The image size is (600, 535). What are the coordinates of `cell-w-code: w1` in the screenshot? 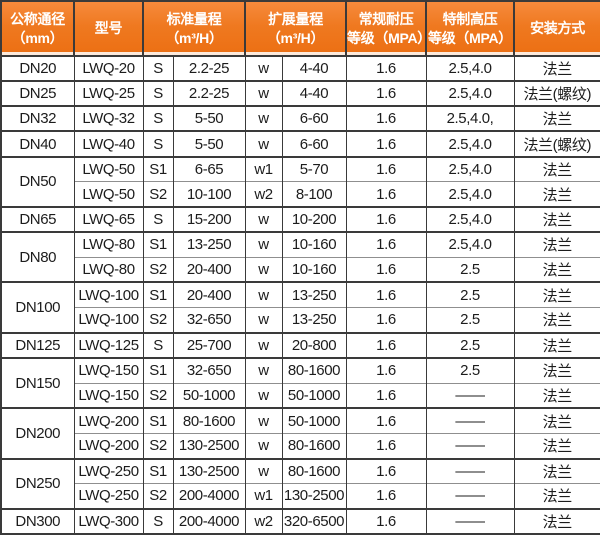 It's located at (263, 496).